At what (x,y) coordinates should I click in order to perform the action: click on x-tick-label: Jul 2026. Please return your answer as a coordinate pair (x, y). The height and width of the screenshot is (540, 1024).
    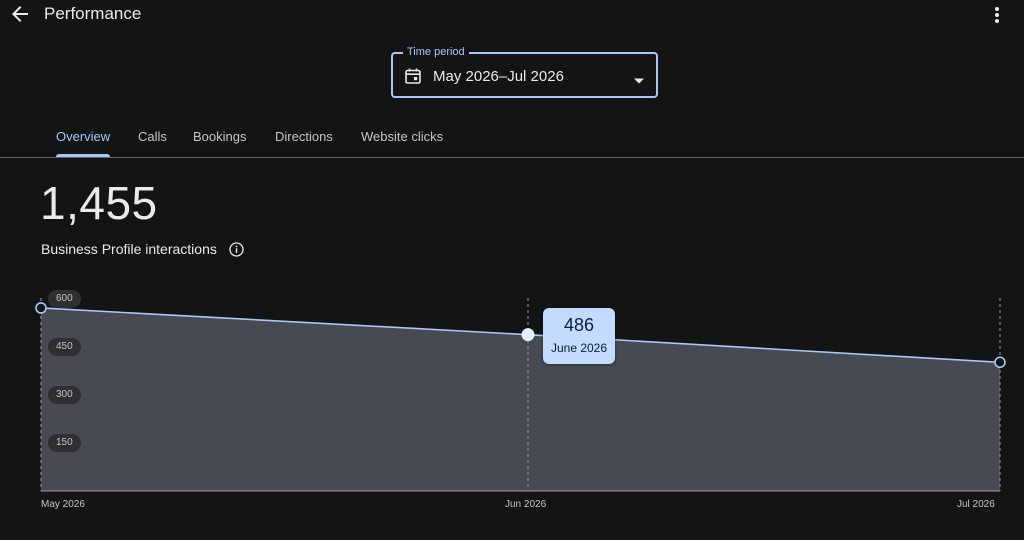
    Looking at the image, I should click on (976, 504).